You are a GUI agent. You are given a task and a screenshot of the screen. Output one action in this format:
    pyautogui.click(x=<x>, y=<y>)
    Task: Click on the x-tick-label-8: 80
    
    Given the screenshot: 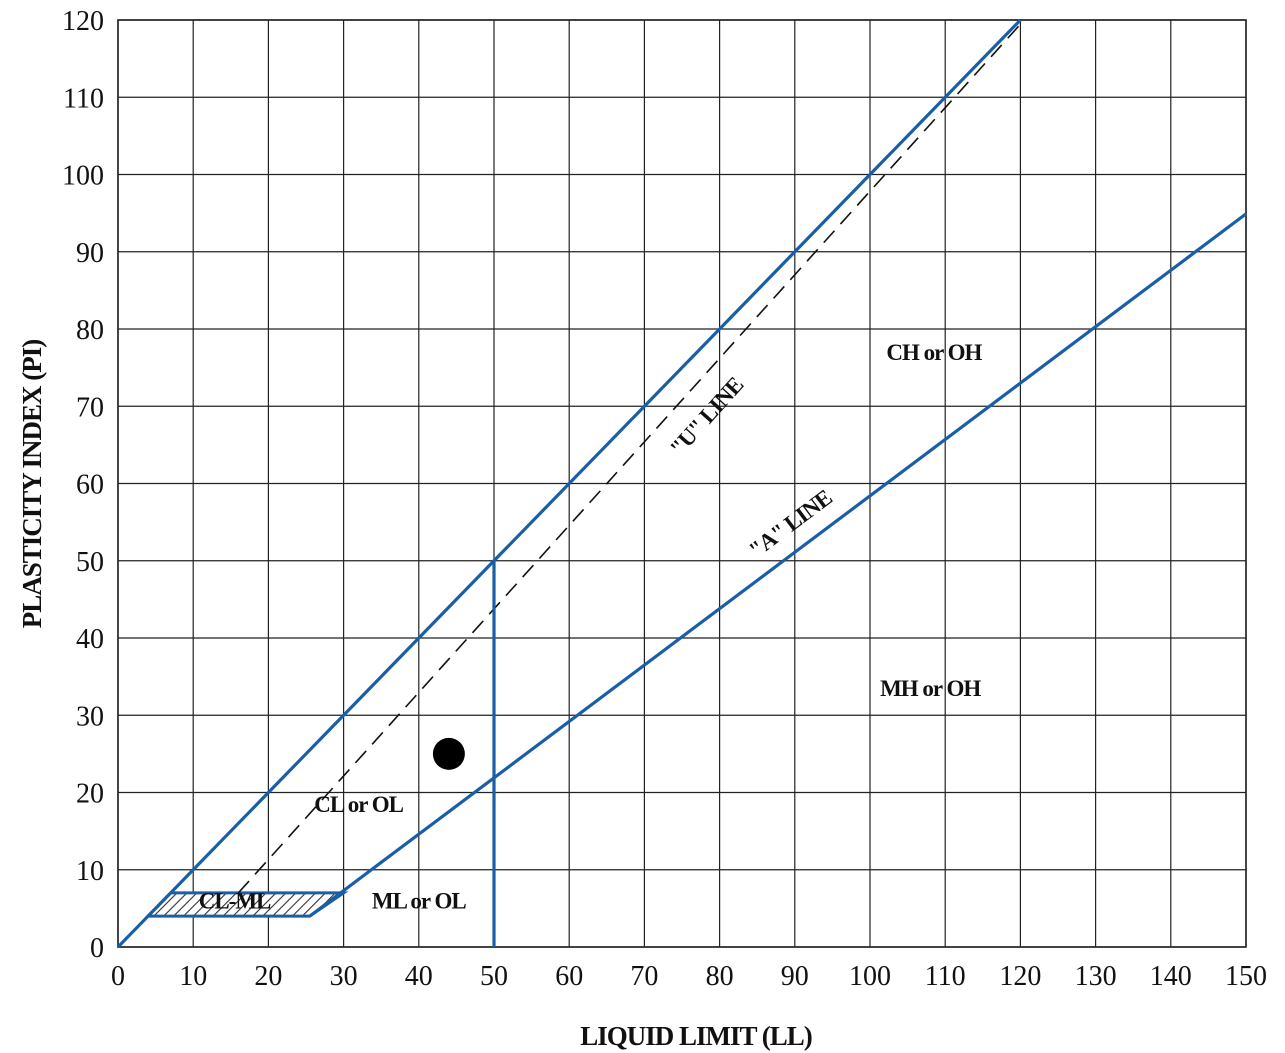 What is the action you would take?
    pyautogui.click(x=720, y=976)
    